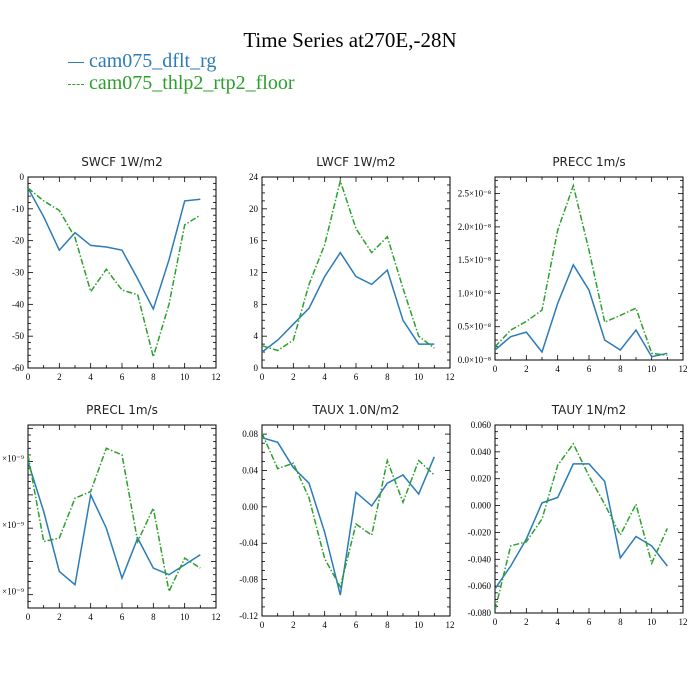 This screenshot has height=700, width=700. I want to click on y-tick-label: 4, so click(256, 336).